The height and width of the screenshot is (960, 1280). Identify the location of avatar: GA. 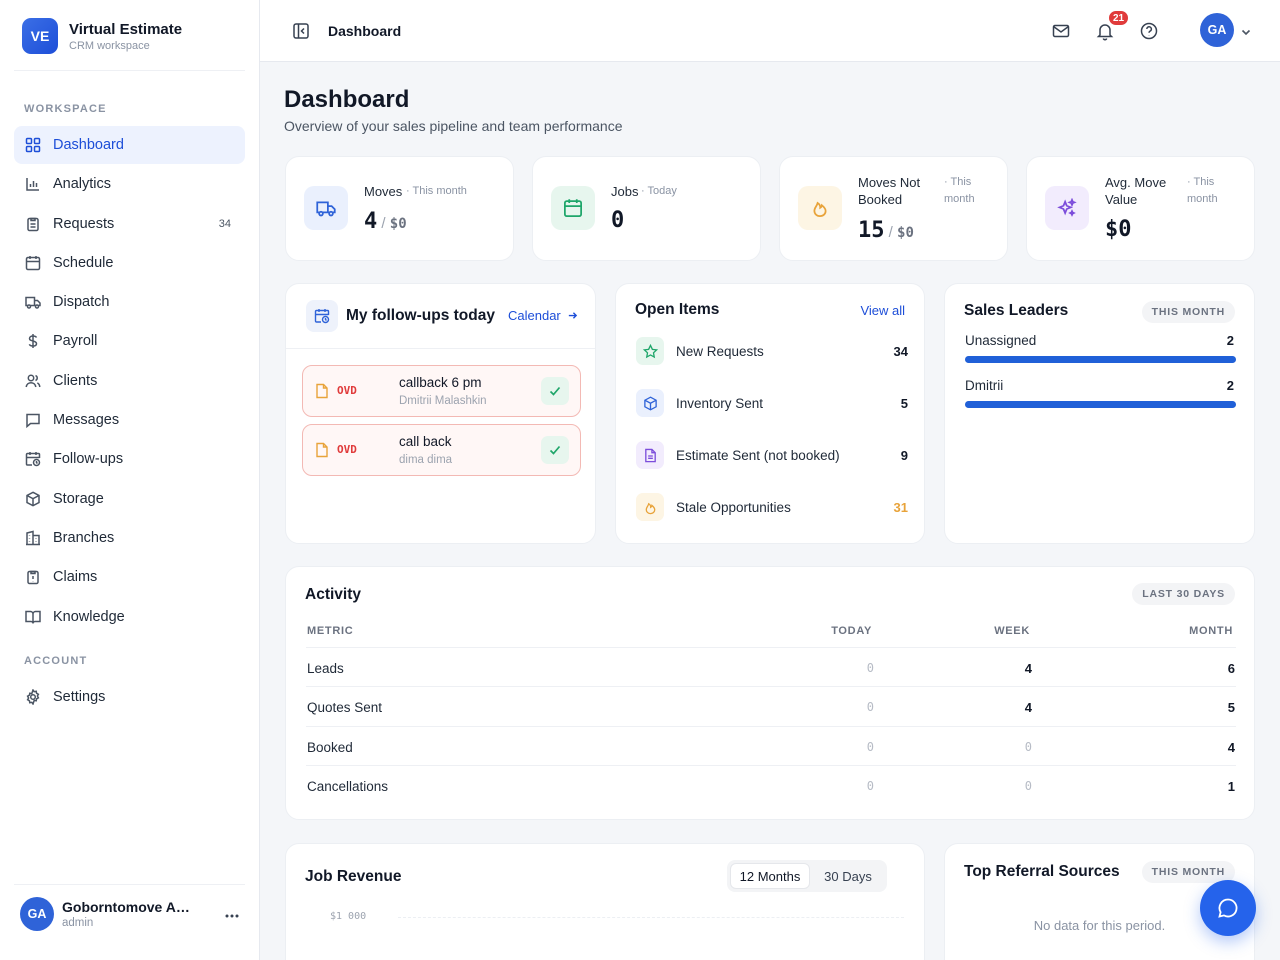
(1217, 30).